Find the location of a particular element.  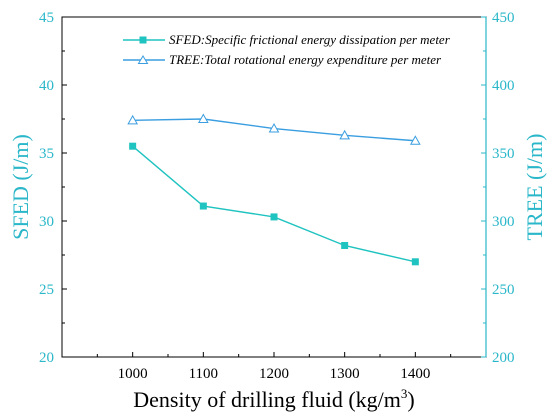

y-right-tick-label: 400 is located at coordinates (503, 86).